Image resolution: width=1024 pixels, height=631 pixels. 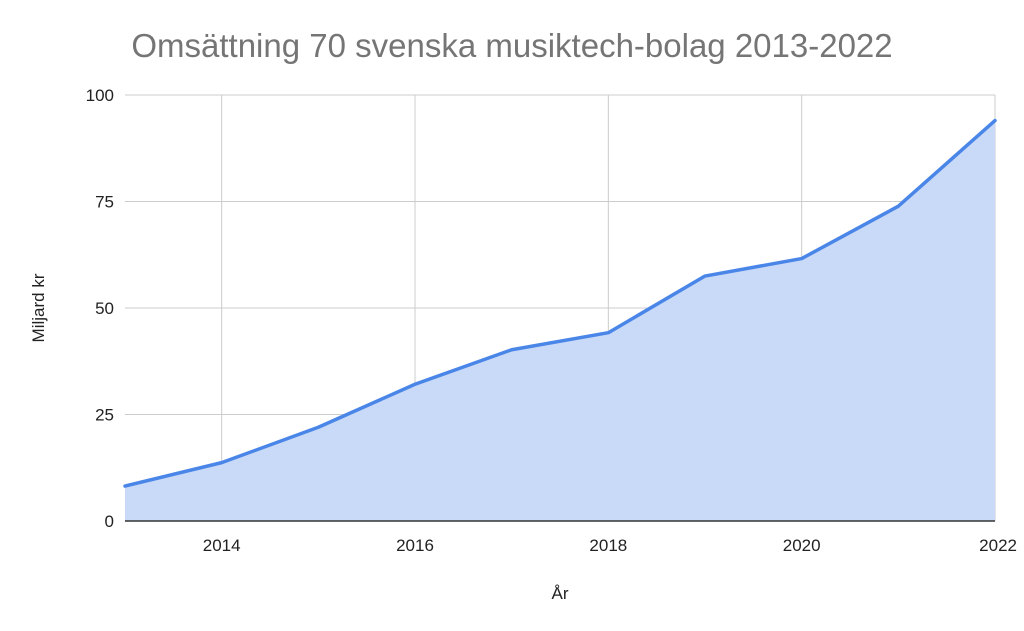 What do you see at coordinates (100, 95) in the screenshot?
I see `y-tick-label: 100` at bounding box center [100, 95].